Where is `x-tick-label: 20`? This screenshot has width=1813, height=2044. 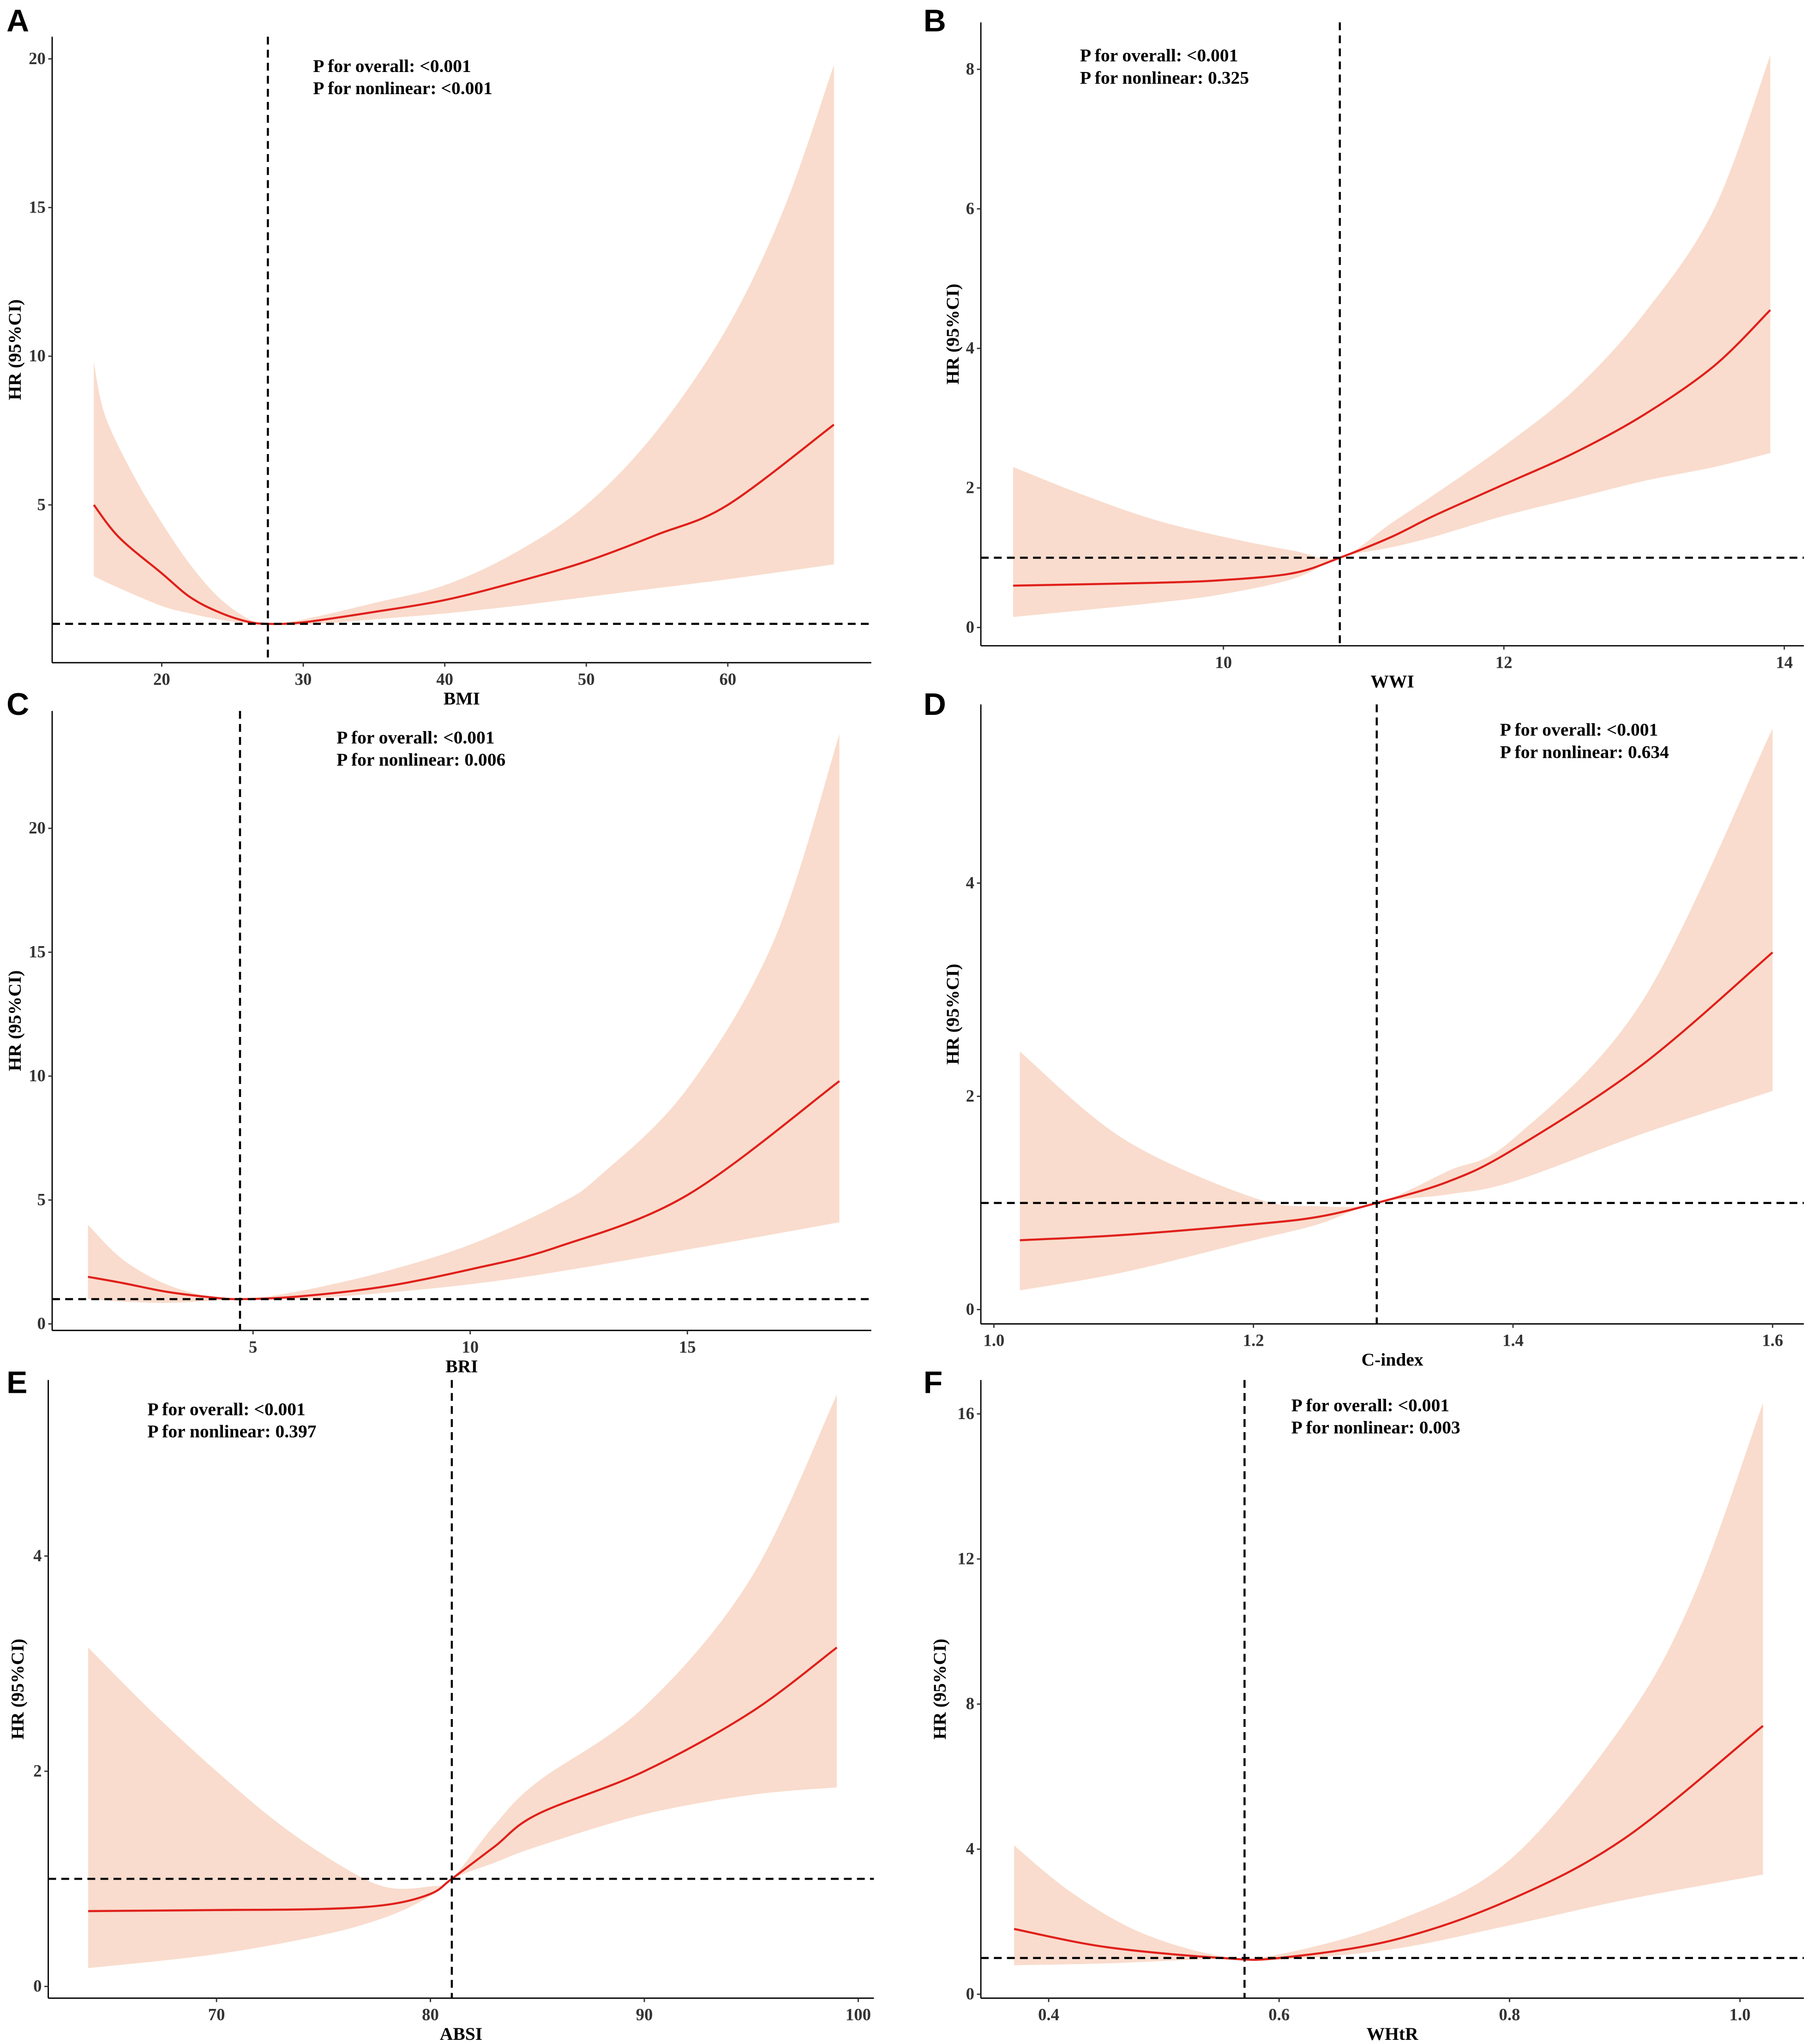 x-tick-label: 20 is located at coordinates (161, 680).